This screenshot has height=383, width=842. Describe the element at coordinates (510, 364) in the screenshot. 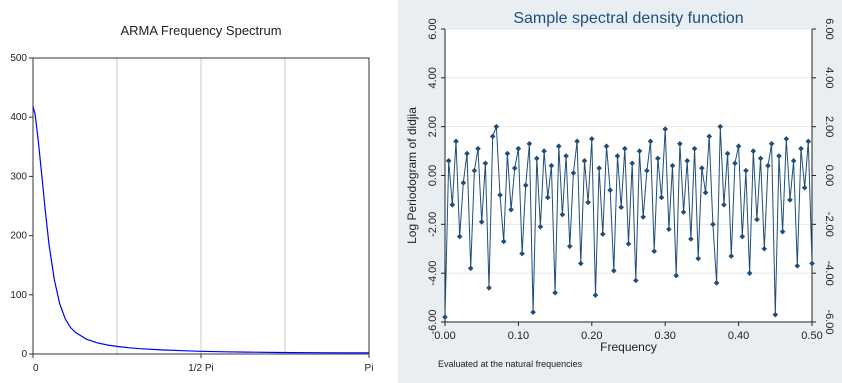

I see `chart-note: Evaluated at the natural frequencies` at that location.